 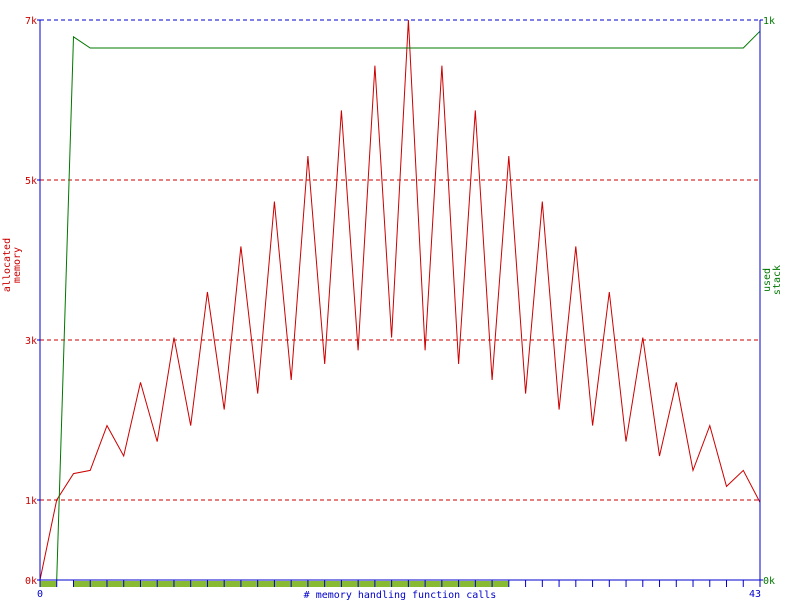 What do you see at coordinates (31, 581) in the screenshot?
I see `left-tick-label-0: 0k` at bounding box center [31, 581].